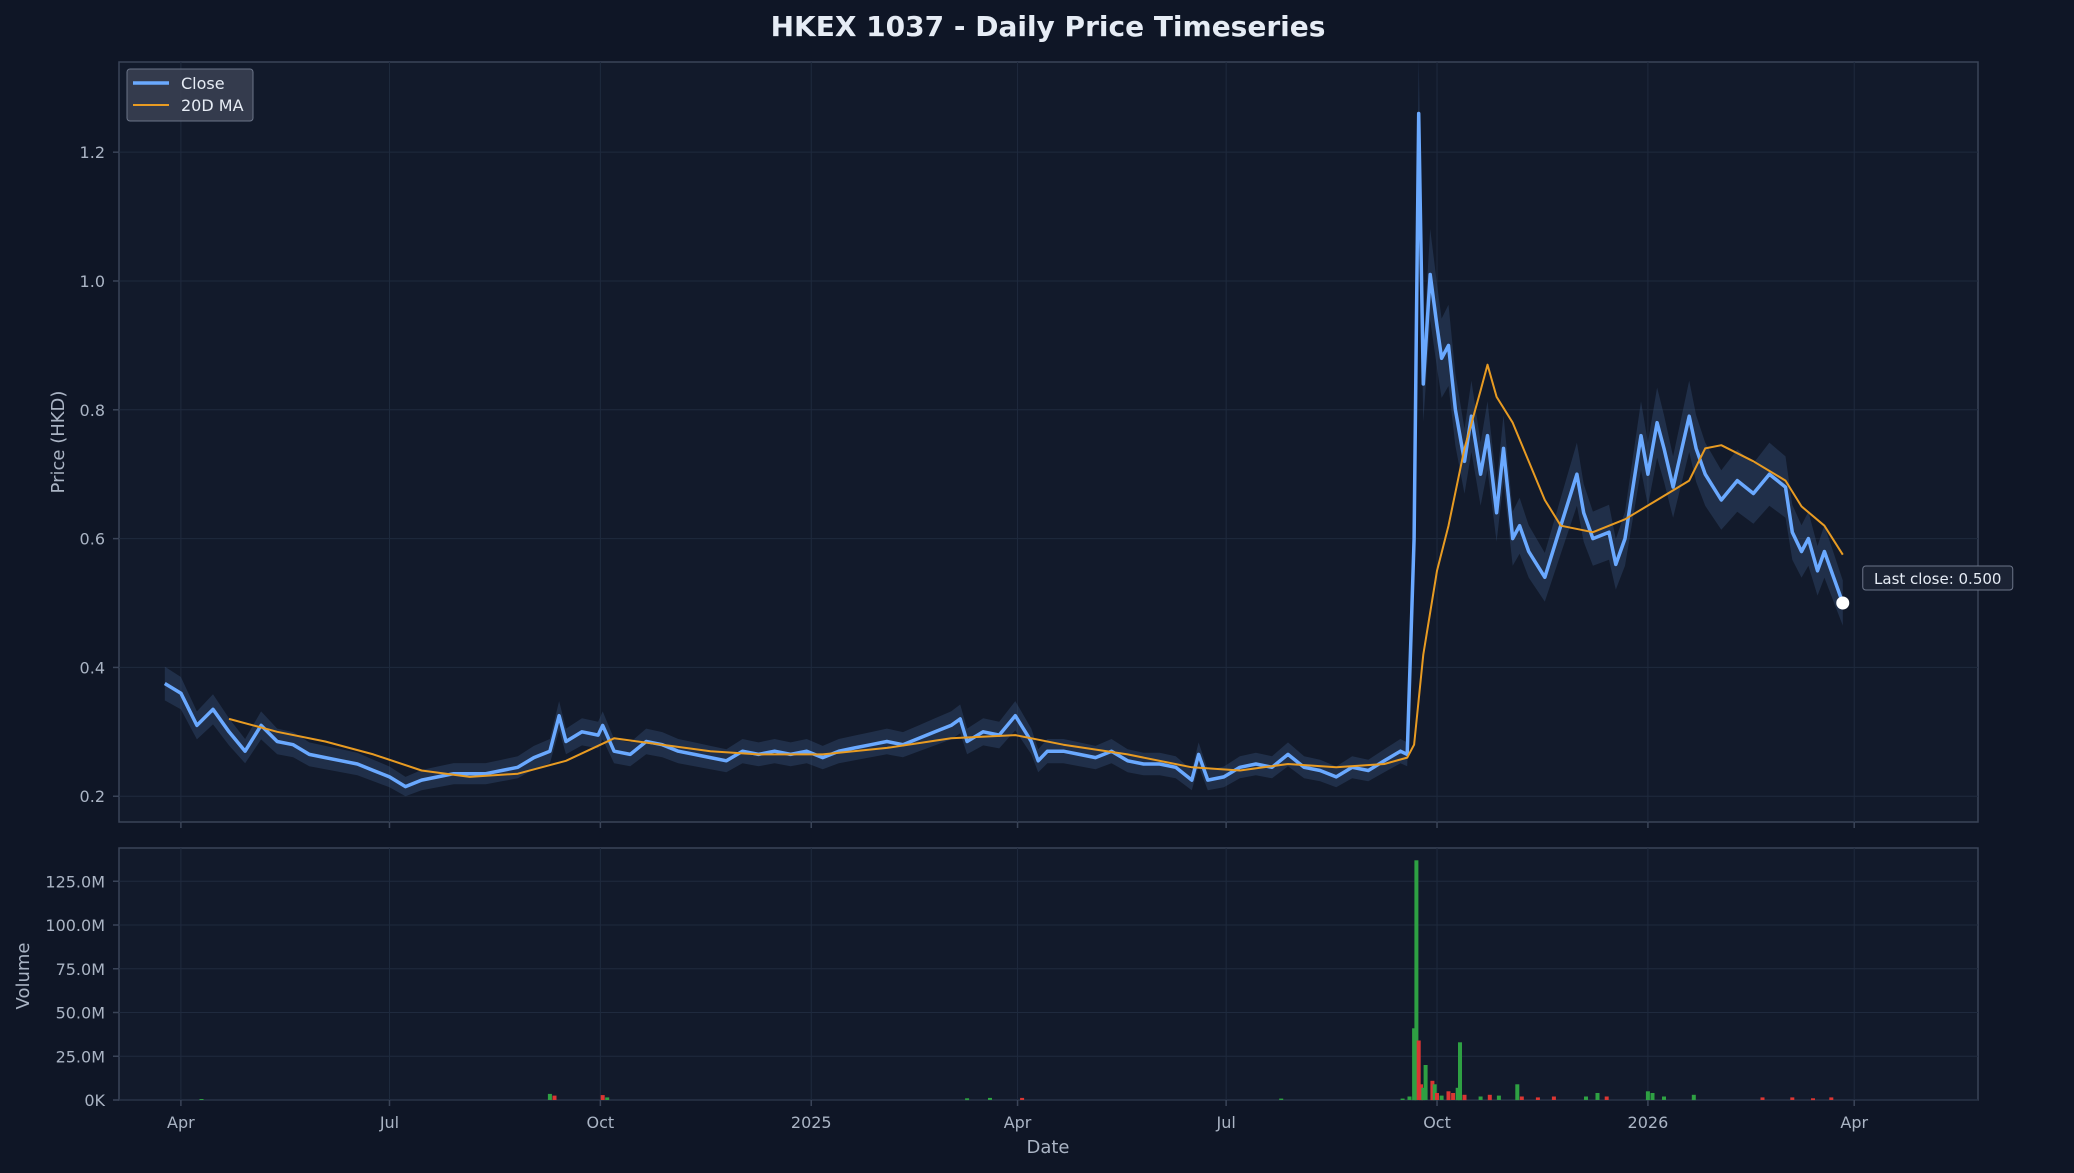 Image resolution: width=2074 pixels, height=1173 pixels. What do you see at coordinates (92, 281) in the screenshot?
I see `price-y-tick-label: 1.0` at bounding box center [92, 281].